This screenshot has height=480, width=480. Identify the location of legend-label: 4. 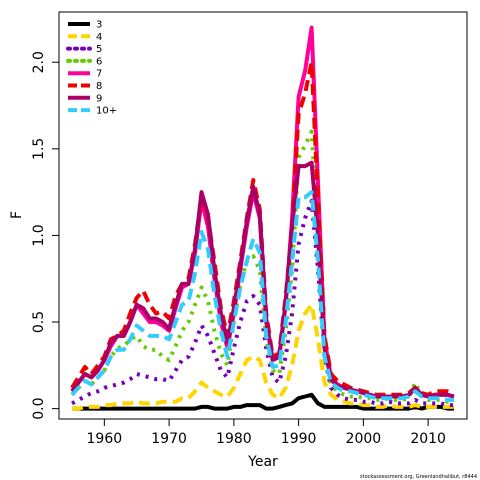
(99, 37).